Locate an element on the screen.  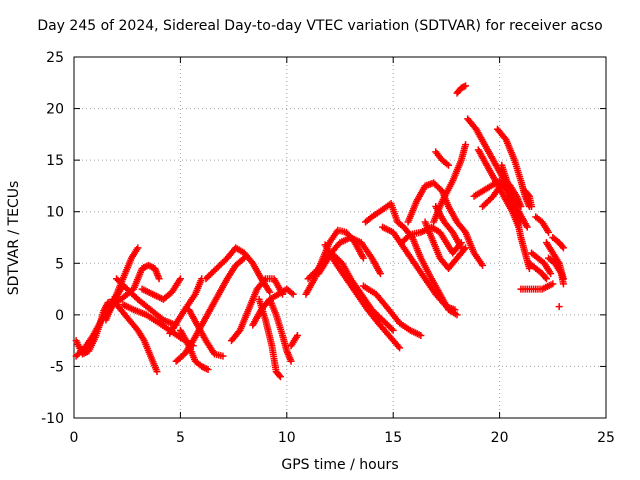
y-axis-label: SDTVAR / TECUs is located at coordinates (14, 238).